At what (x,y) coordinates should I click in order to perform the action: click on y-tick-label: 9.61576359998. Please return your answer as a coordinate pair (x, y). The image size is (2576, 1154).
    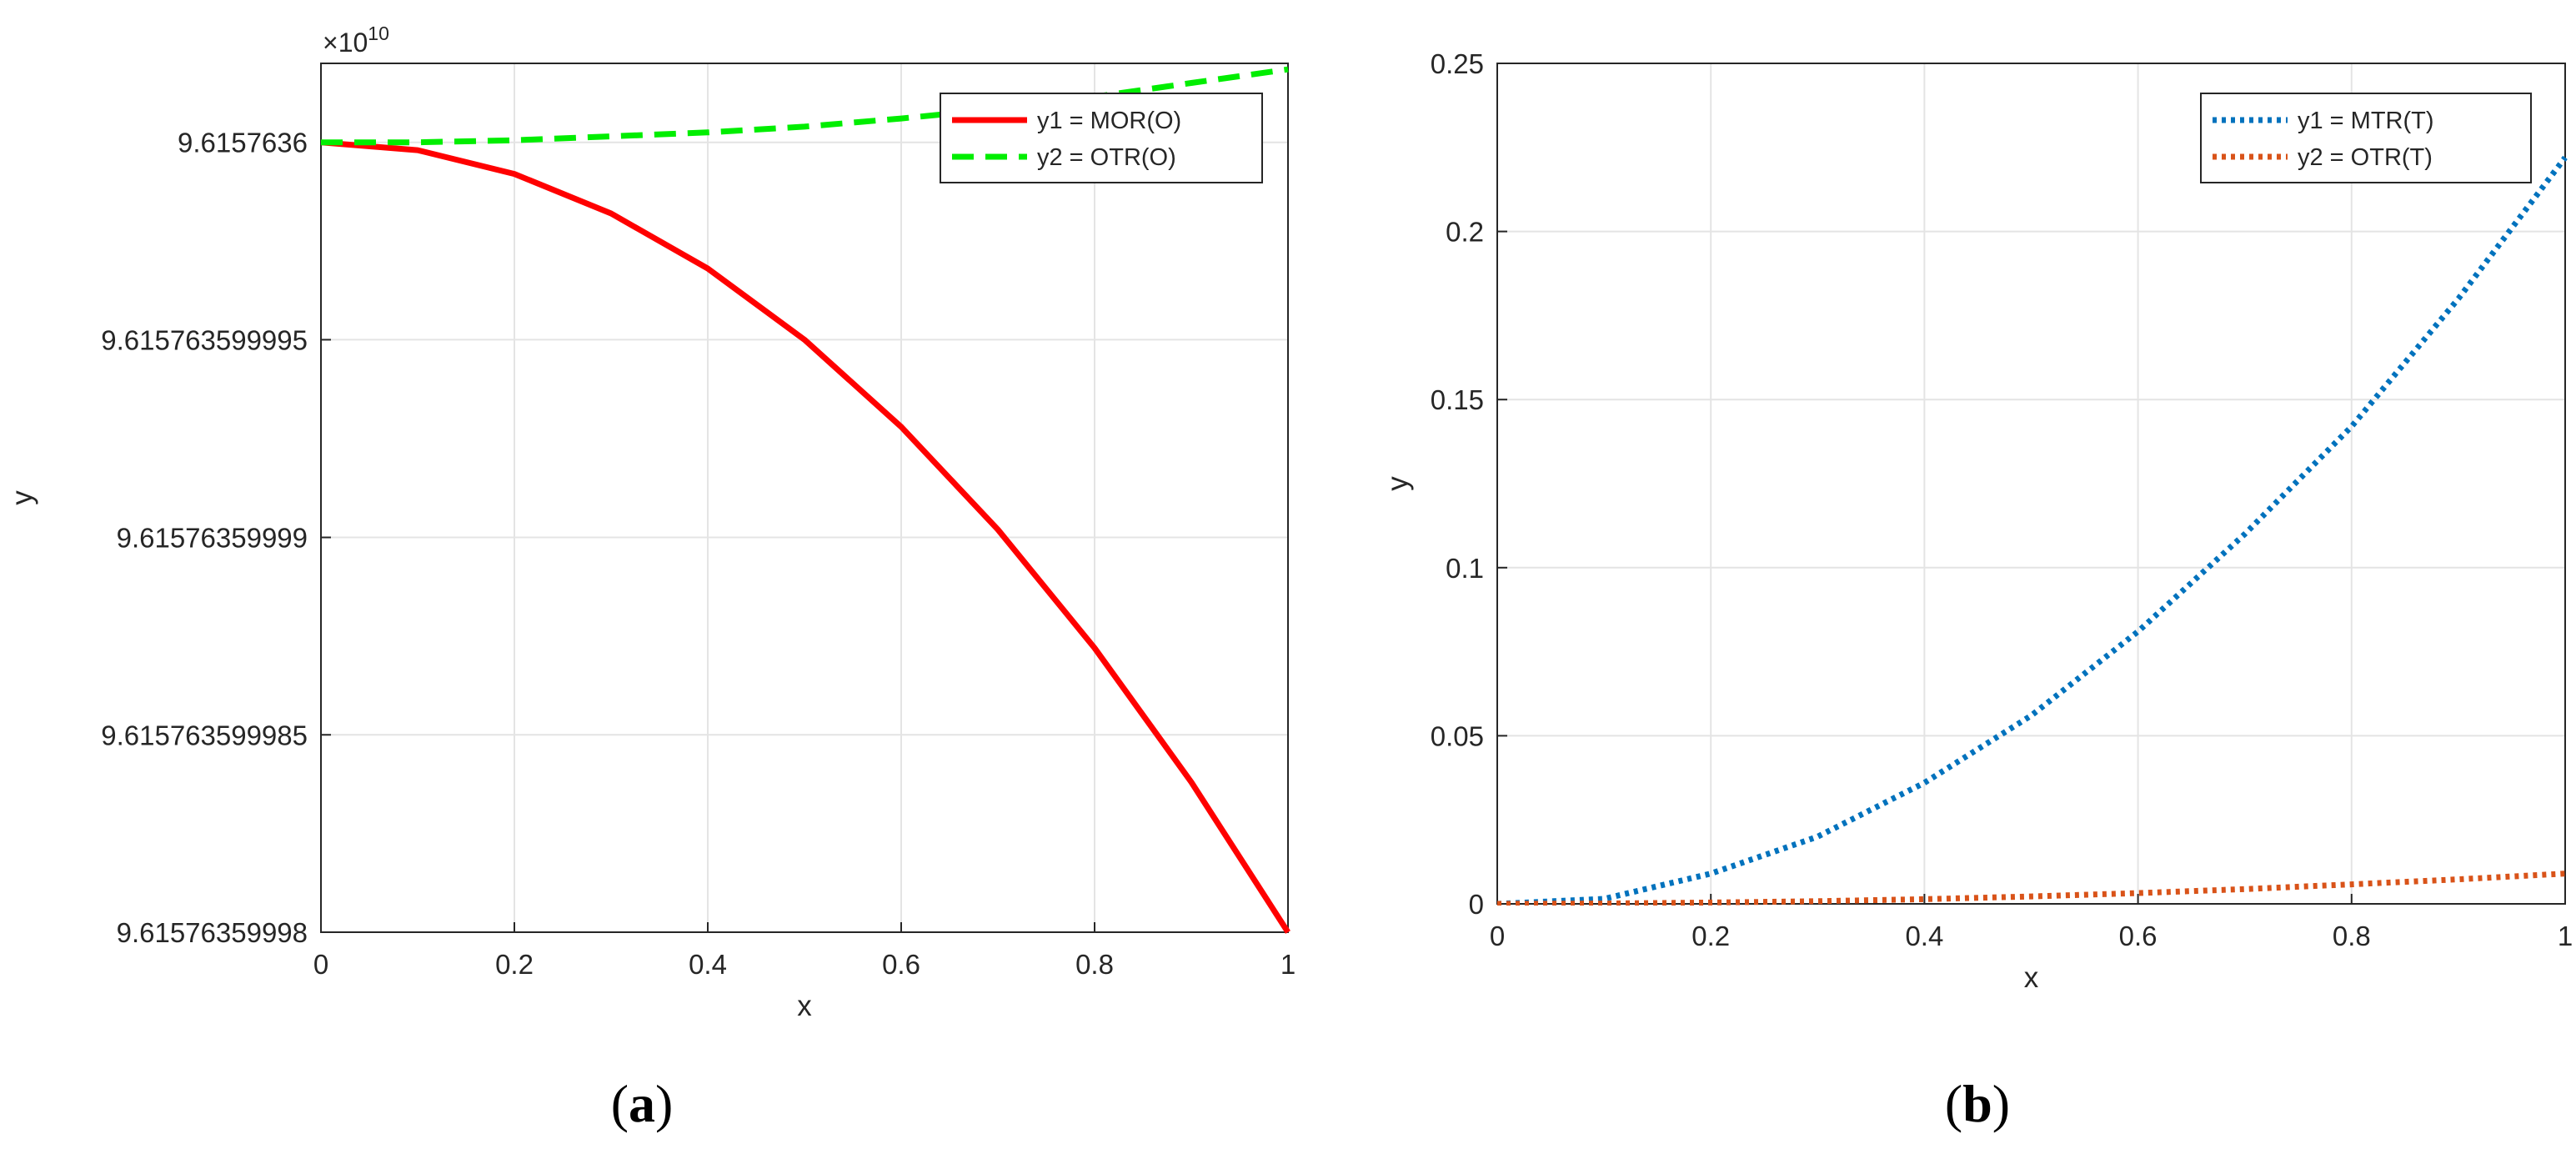
    Looking at the image, I should click on (212, 932).